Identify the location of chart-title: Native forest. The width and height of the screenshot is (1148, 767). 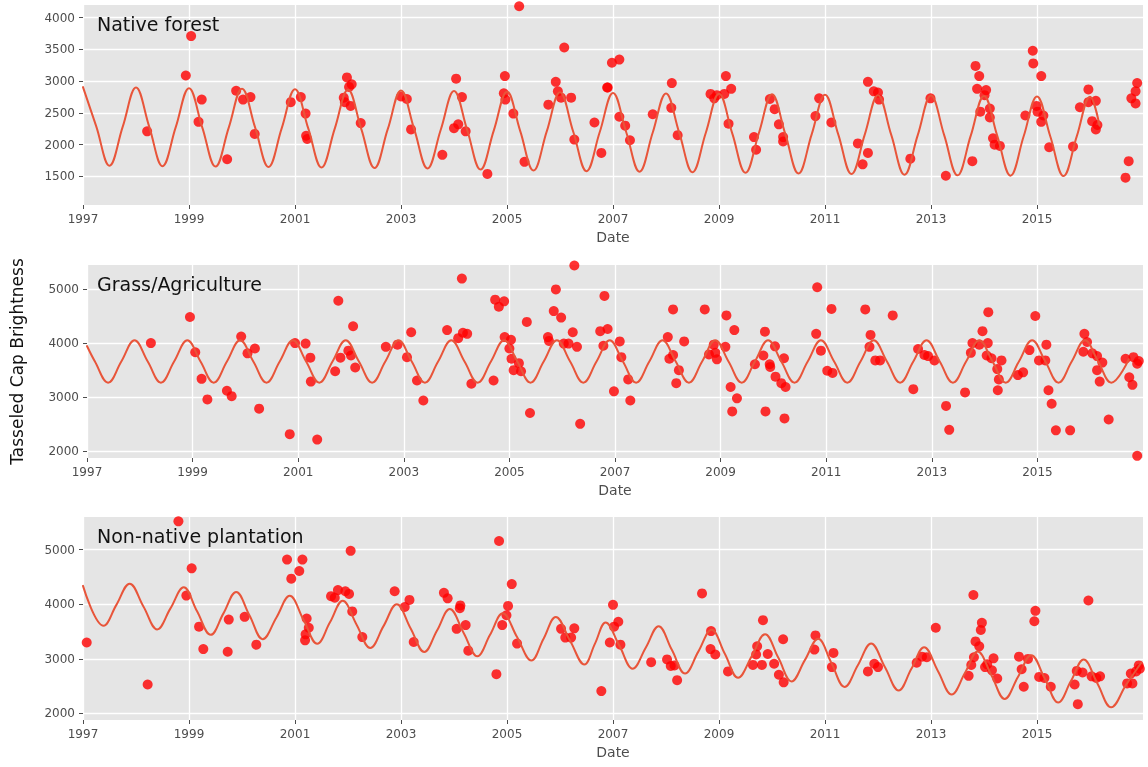
(158, 23).